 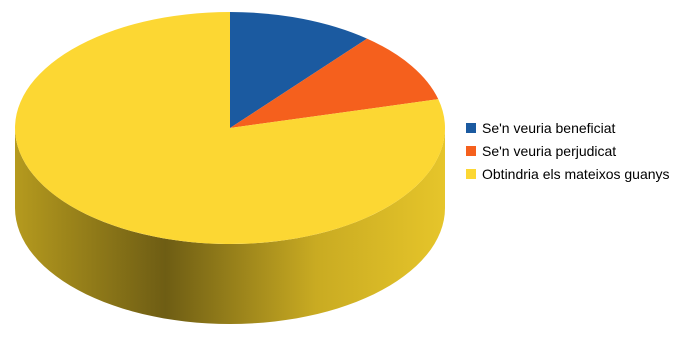 What do you see at coordinates (471, 151) in the screenshot?
I see `legend-swatch-perjudicat` at bounding box center [471, 151].